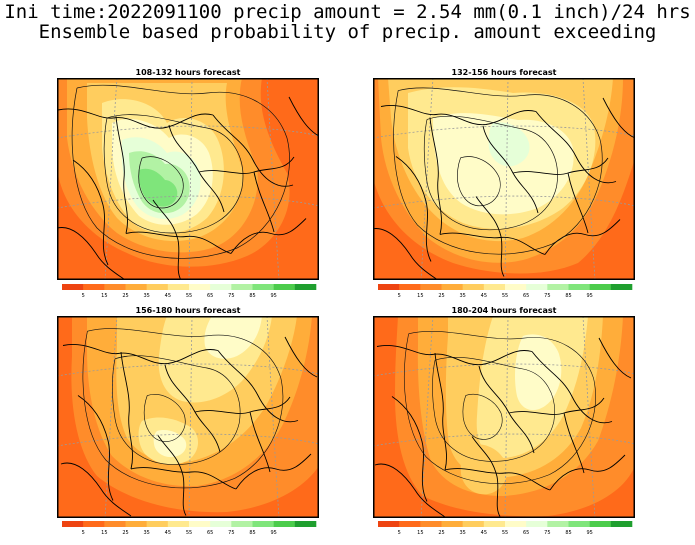 The height and width of the screenshot is (545, 695). What do you see at coordinates (188, 310) in the screenshot?
I see `panel-title-3: 156-180 hours forecast` at bounding box center [188, 310].